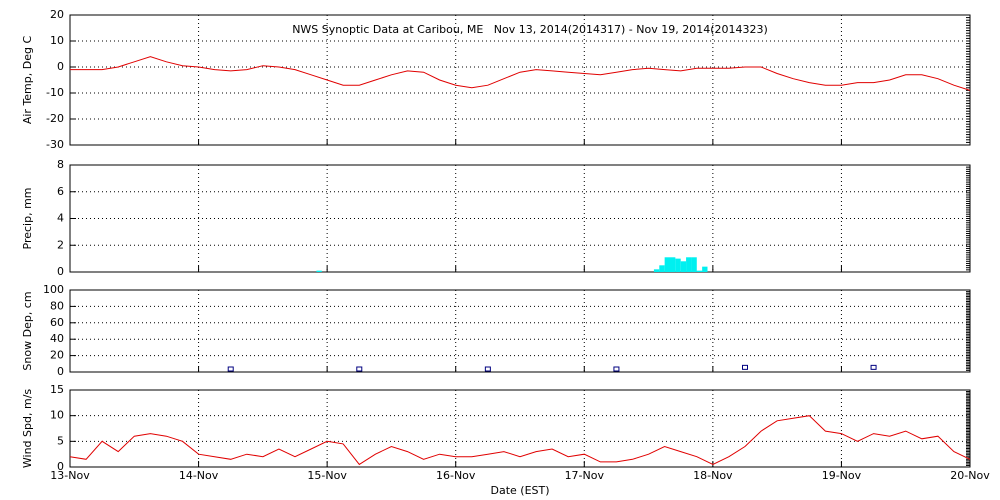  Describe the element at coordinates (57, 322) in the screenshot. I see `y-tick-label: 60` at that location.